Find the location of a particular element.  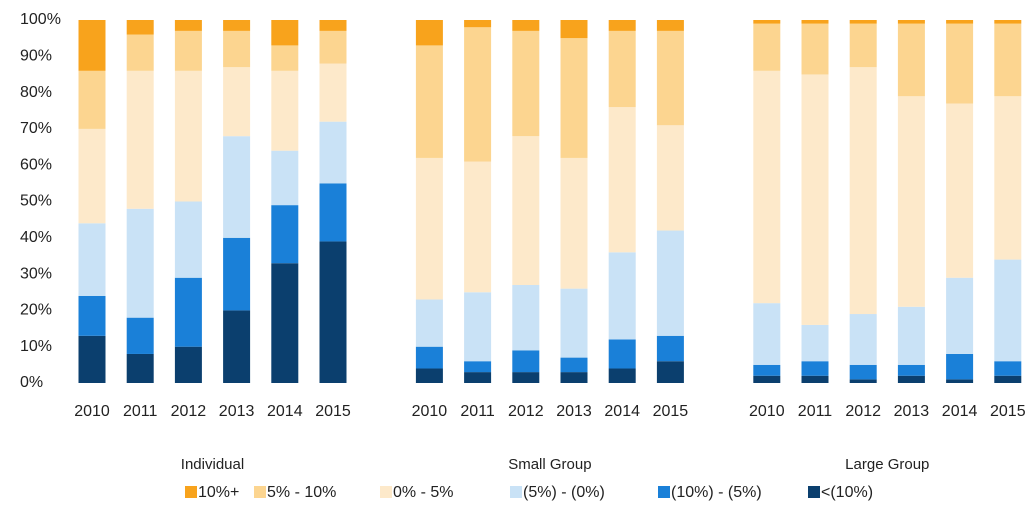

y-tick-label: 70% is located at coordinates (36, 128).